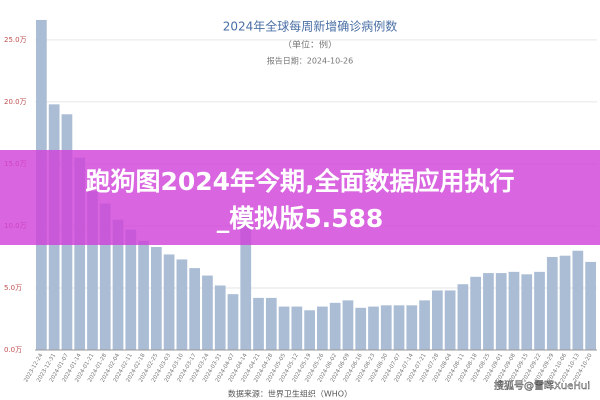  What do you see at coordinates (15, 40) in the screenshot?
I see `y-tick-label: 25.0万` at bounding box center [15, 40].